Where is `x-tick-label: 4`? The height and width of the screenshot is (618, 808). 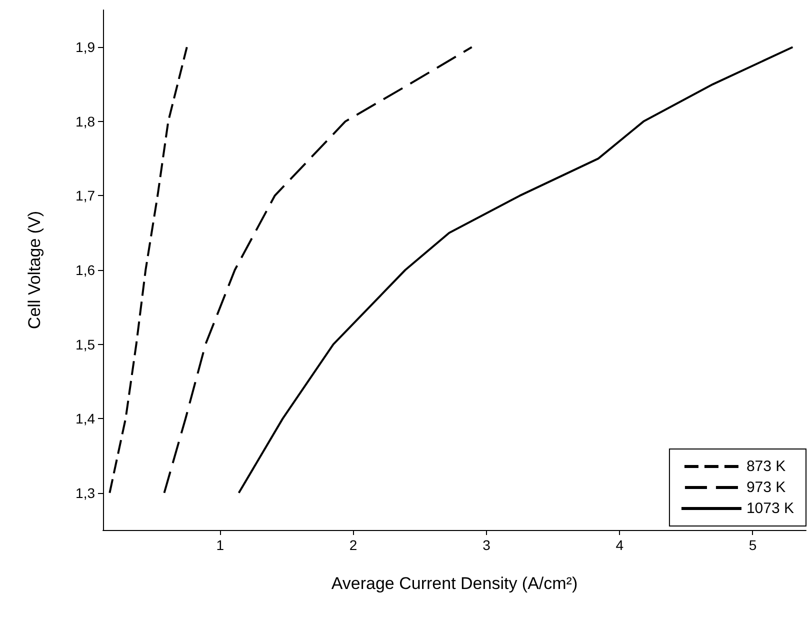
x-tick-label: 4 is located at coordinates (620, 545).